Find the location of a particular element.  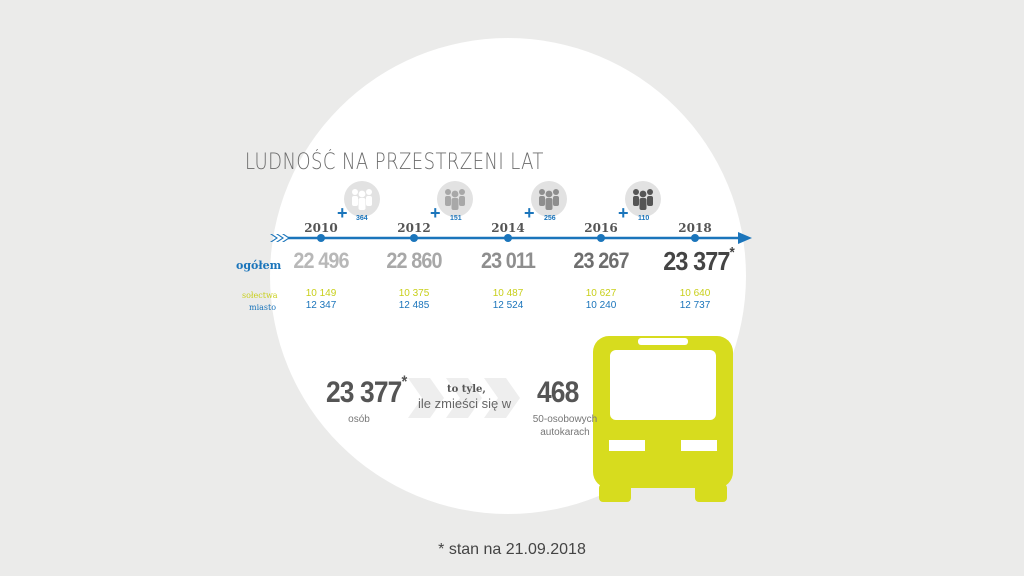

villages-value: 10 149 is located at coordinates (321, 293).